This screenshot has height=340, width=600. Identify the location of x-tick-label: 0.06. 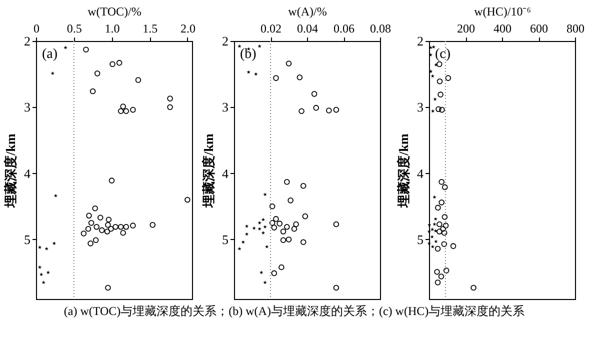
(344, 29).